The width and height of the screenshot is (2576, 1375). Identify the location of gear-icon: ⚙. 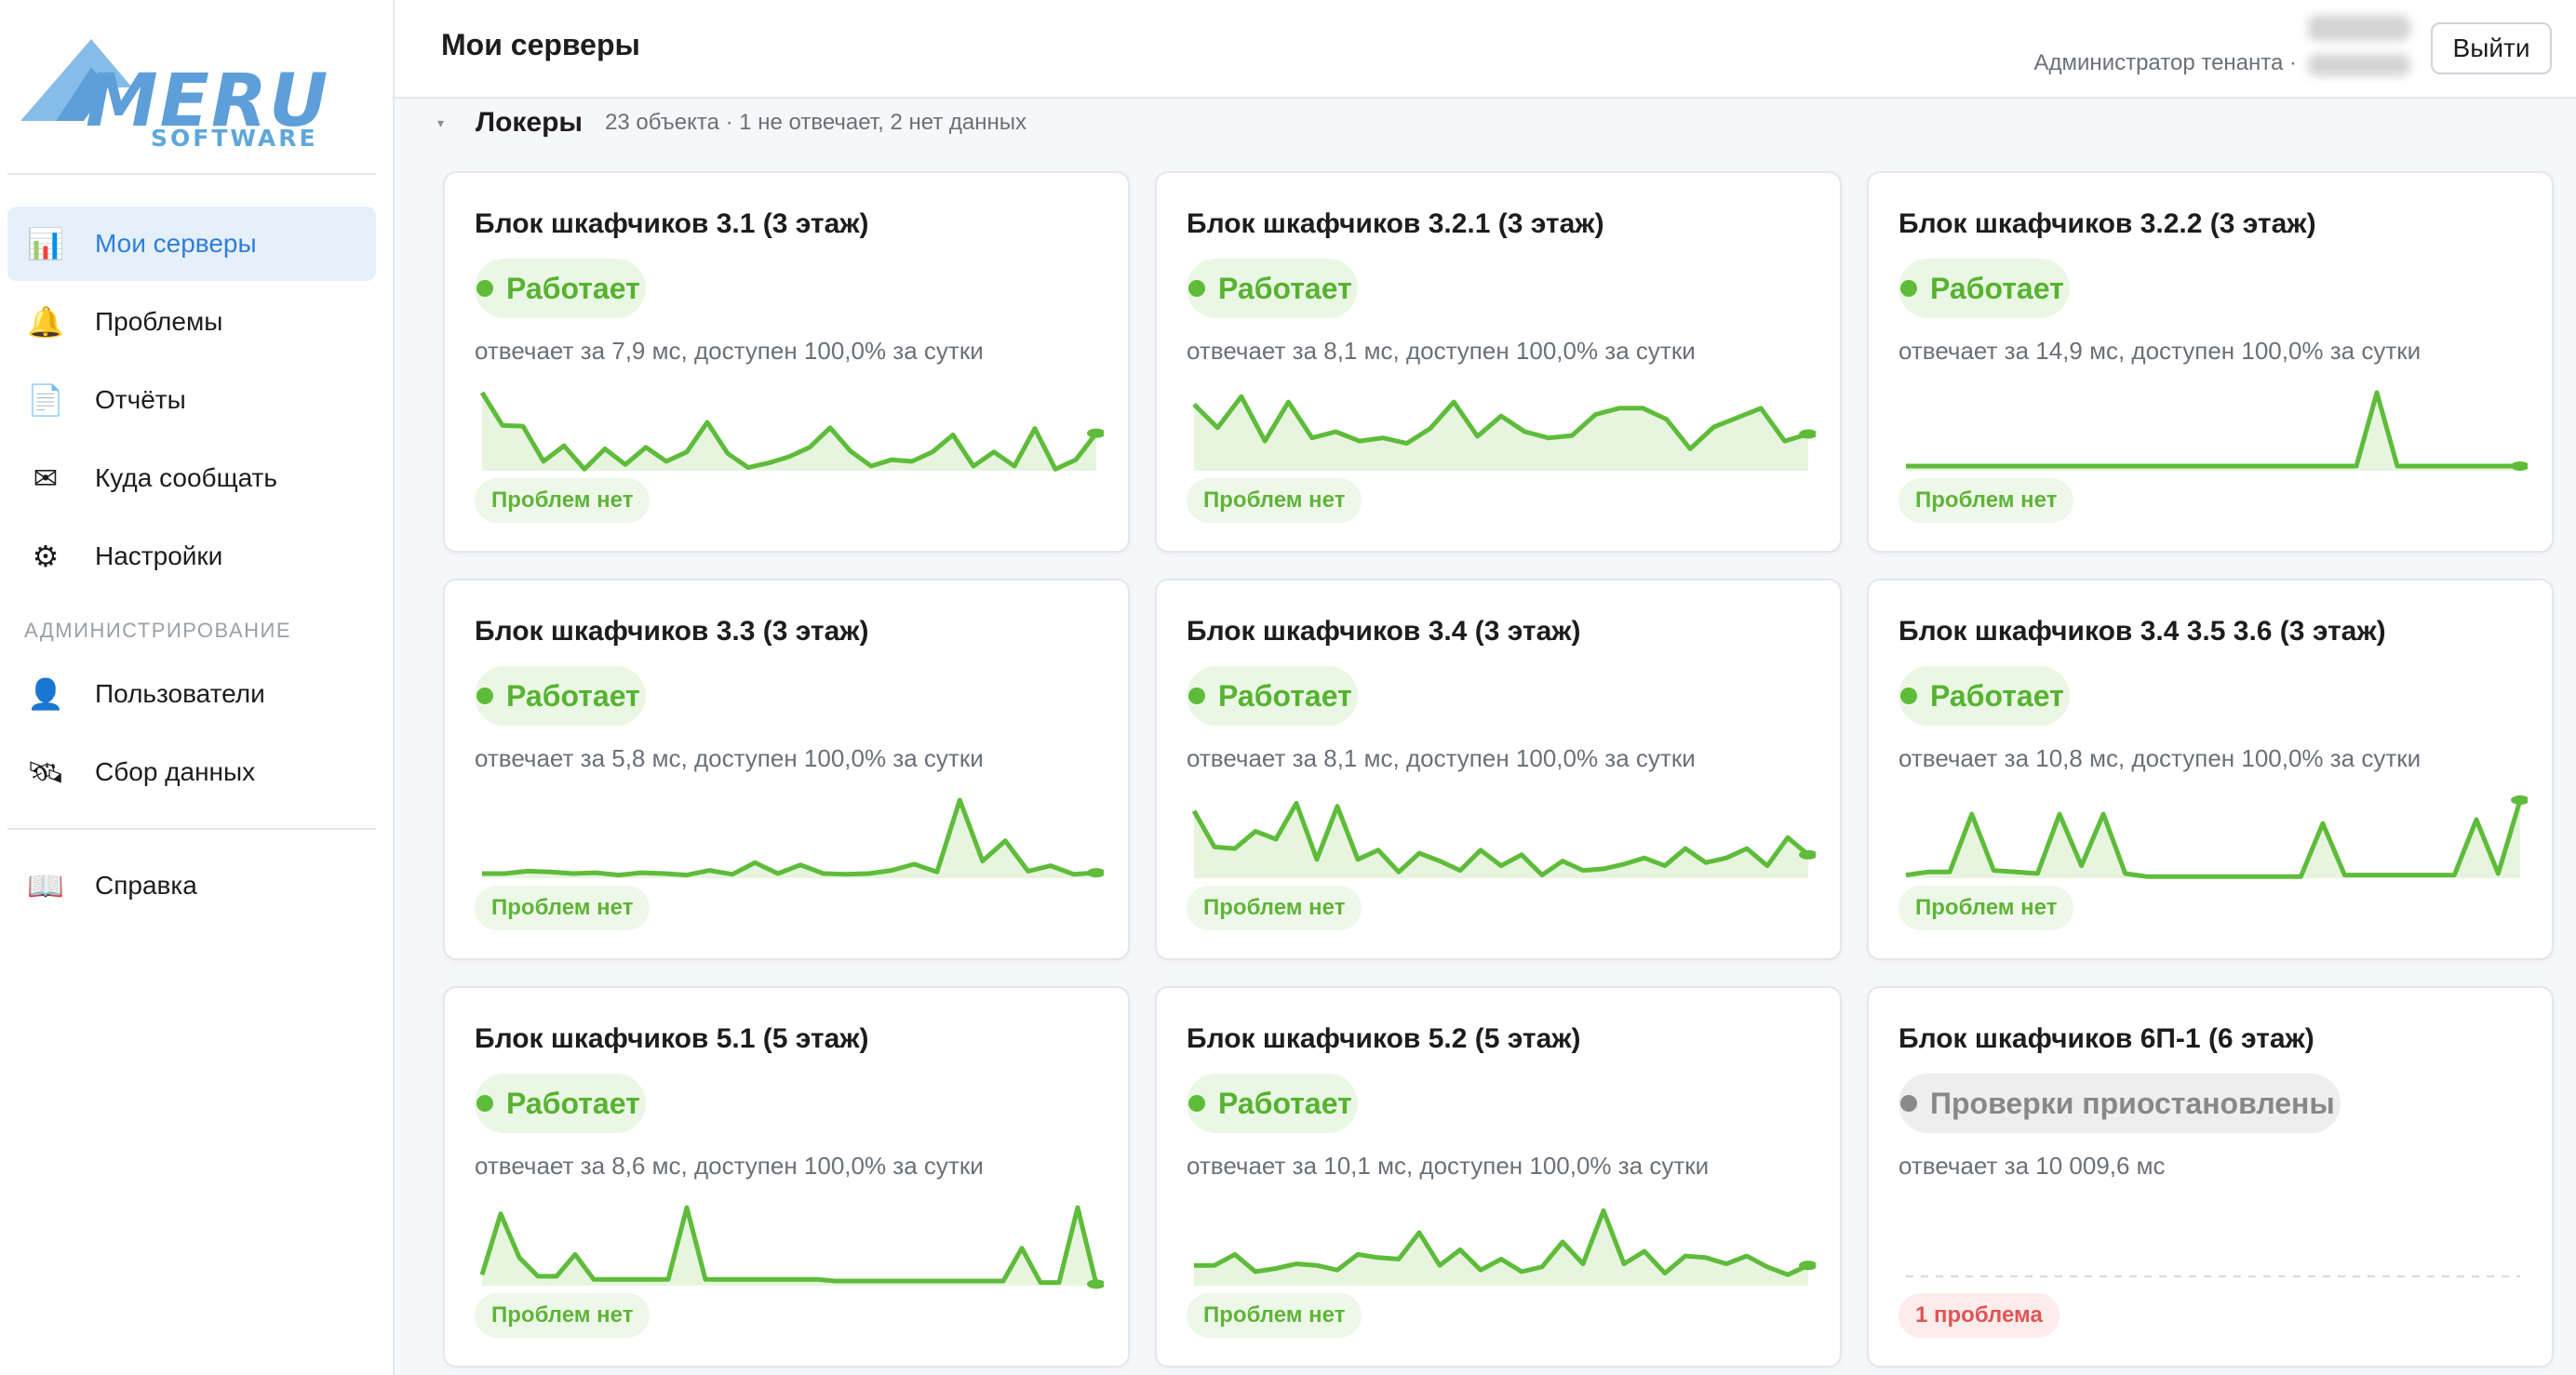
(46, 556).